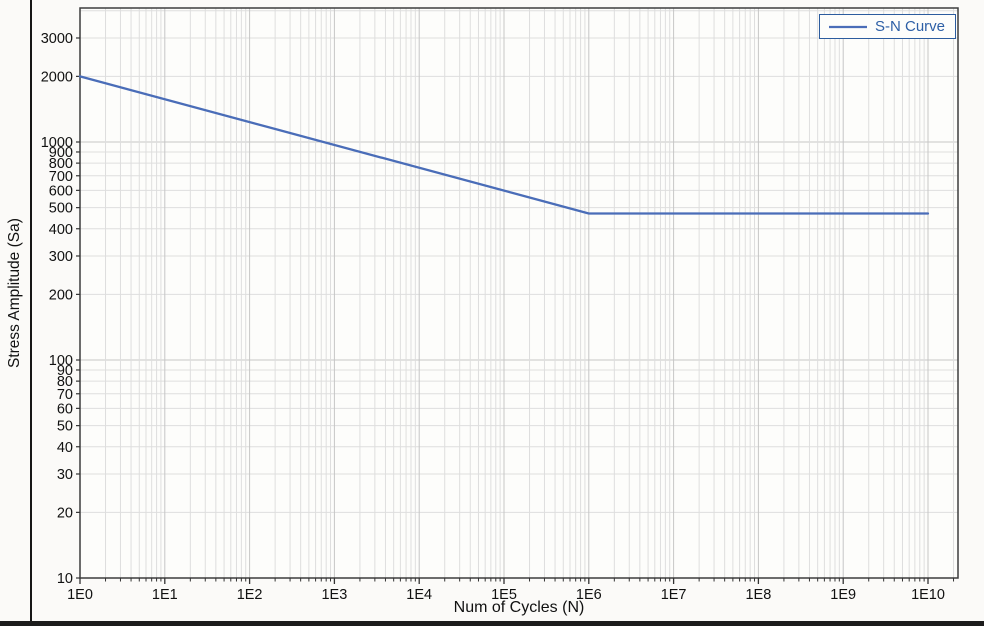 The image size is (984, 626). Describe the element at coordinates (758, 595) in the screenshot. I see `x-tick-label: 1E8` at that location.